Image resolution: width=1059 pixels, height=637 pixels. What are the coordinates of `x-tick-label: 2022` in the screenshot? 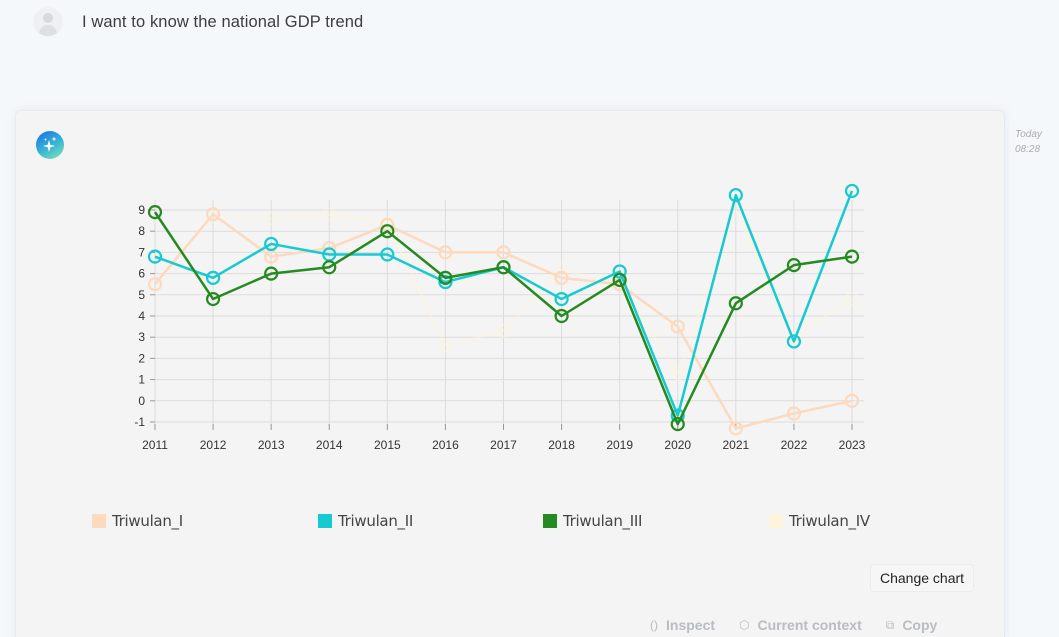 It's located at (794, 445).